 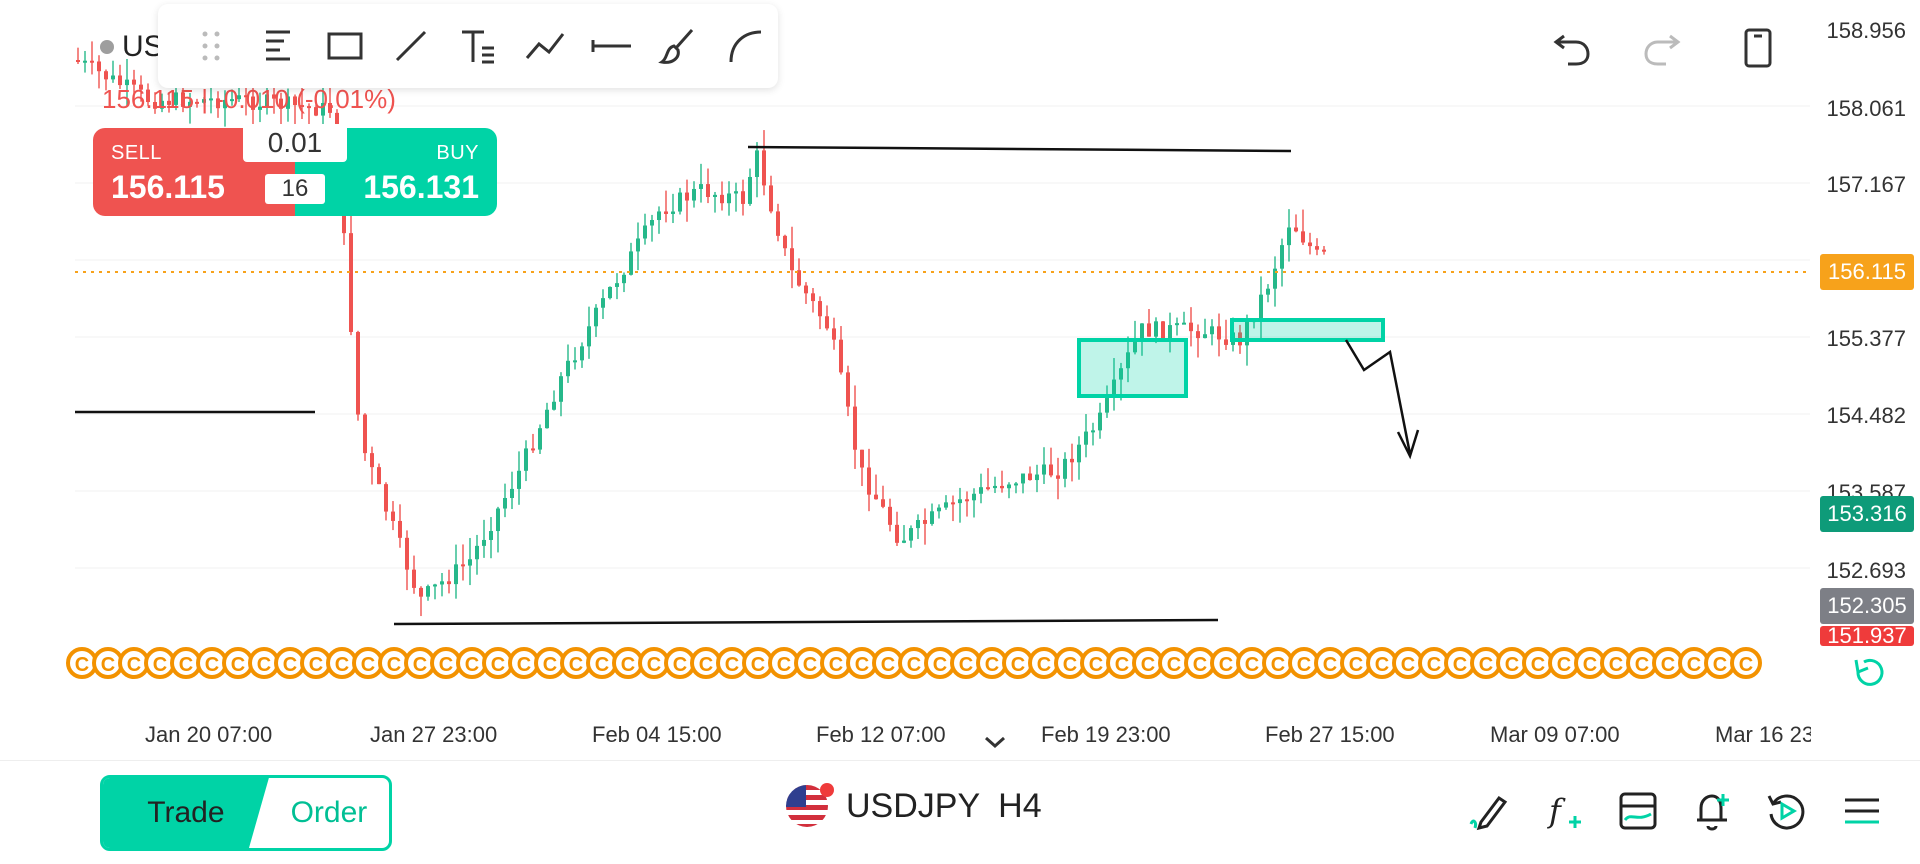 I want to click on templates-icon, so click(x=1638, y=811).